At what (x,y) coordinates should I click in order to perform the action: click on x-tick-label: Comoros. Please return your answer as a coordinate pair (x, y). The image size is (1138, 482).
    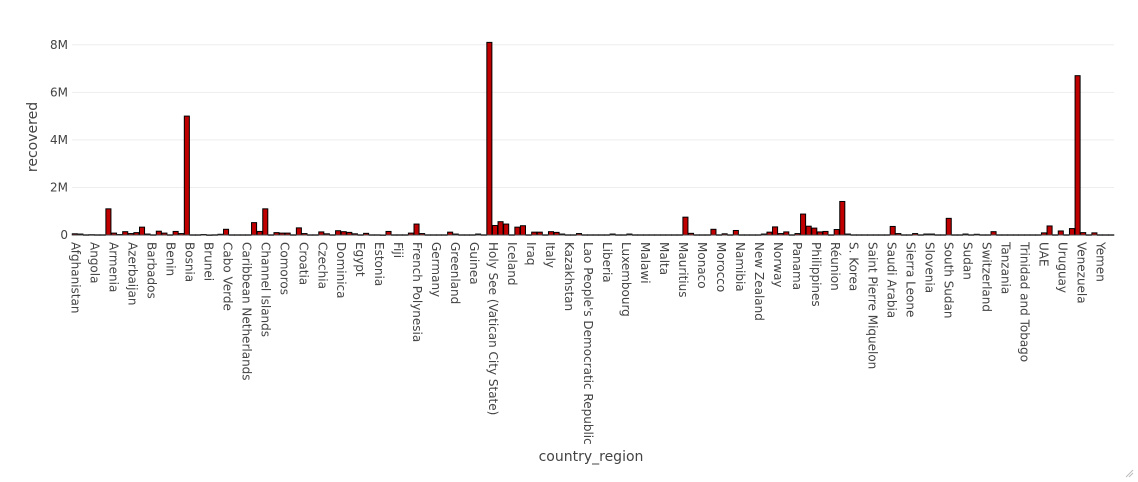
    Looking at the image, I should click on (284, 268).